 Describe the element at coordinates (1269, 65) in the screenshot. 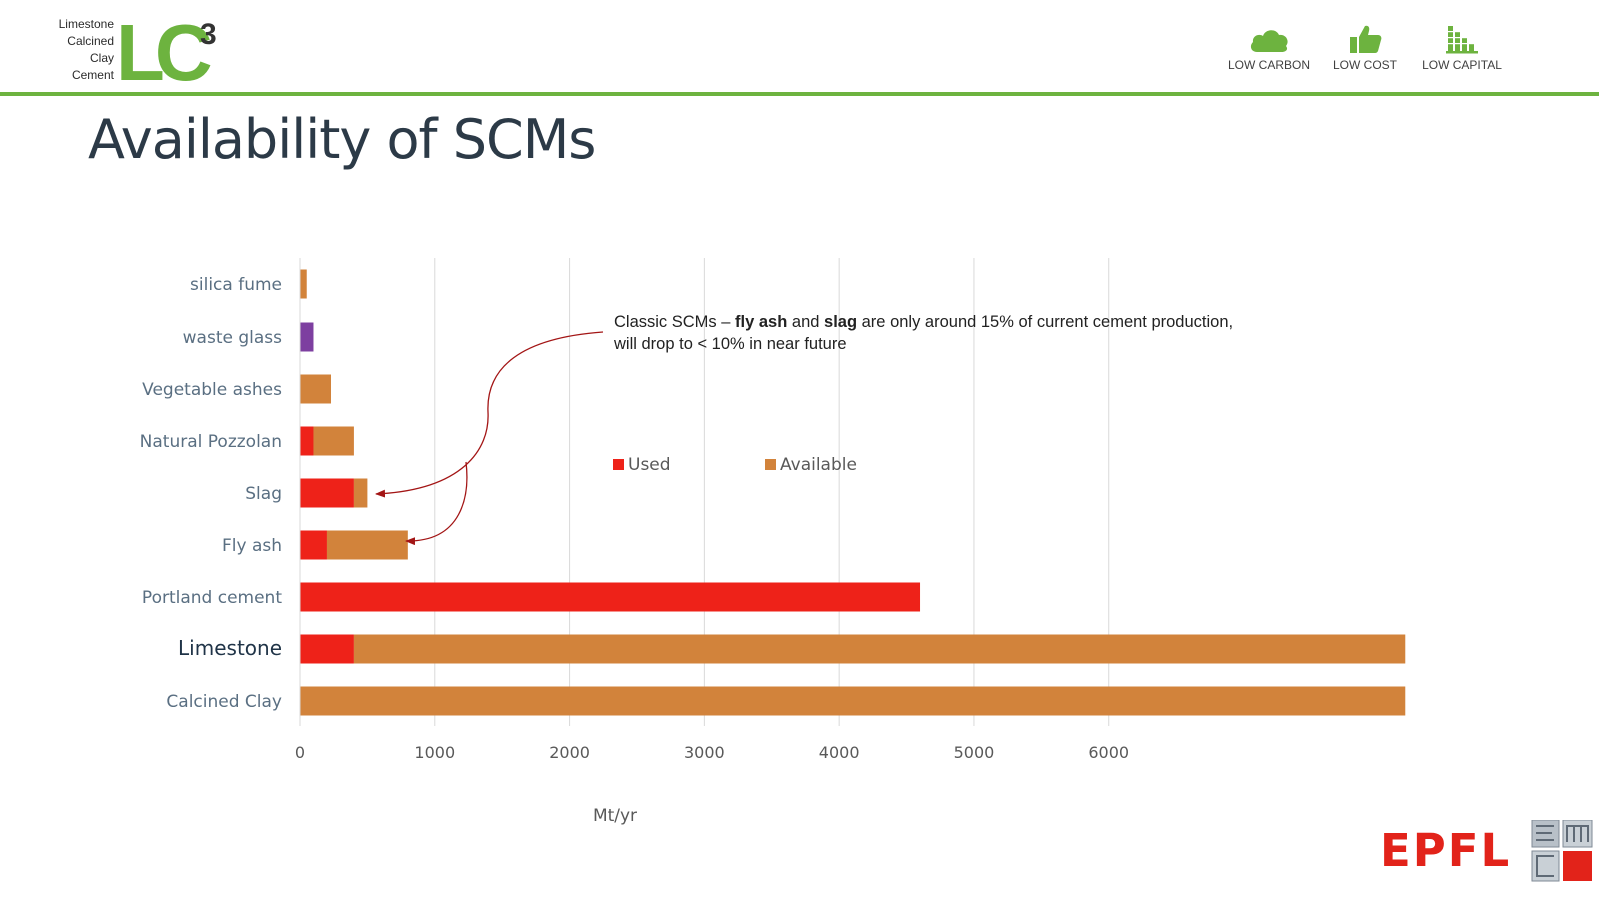

I see `badge-label: LOW CARBON` at that location.